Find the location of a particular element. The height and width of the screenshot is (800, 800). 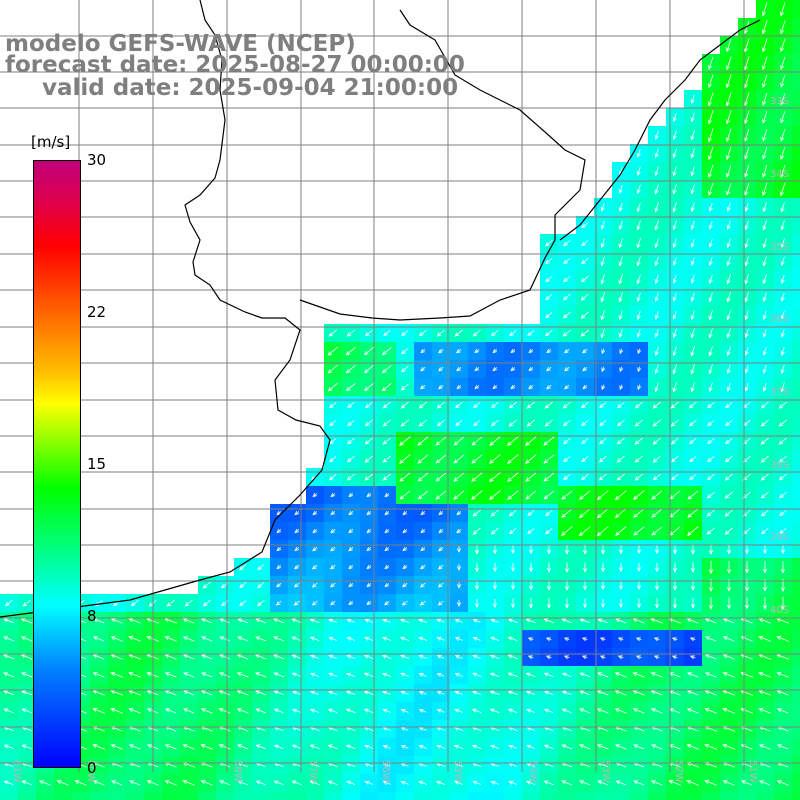

colorbar-tick-0: 0 is located at coordinates (92, 768).